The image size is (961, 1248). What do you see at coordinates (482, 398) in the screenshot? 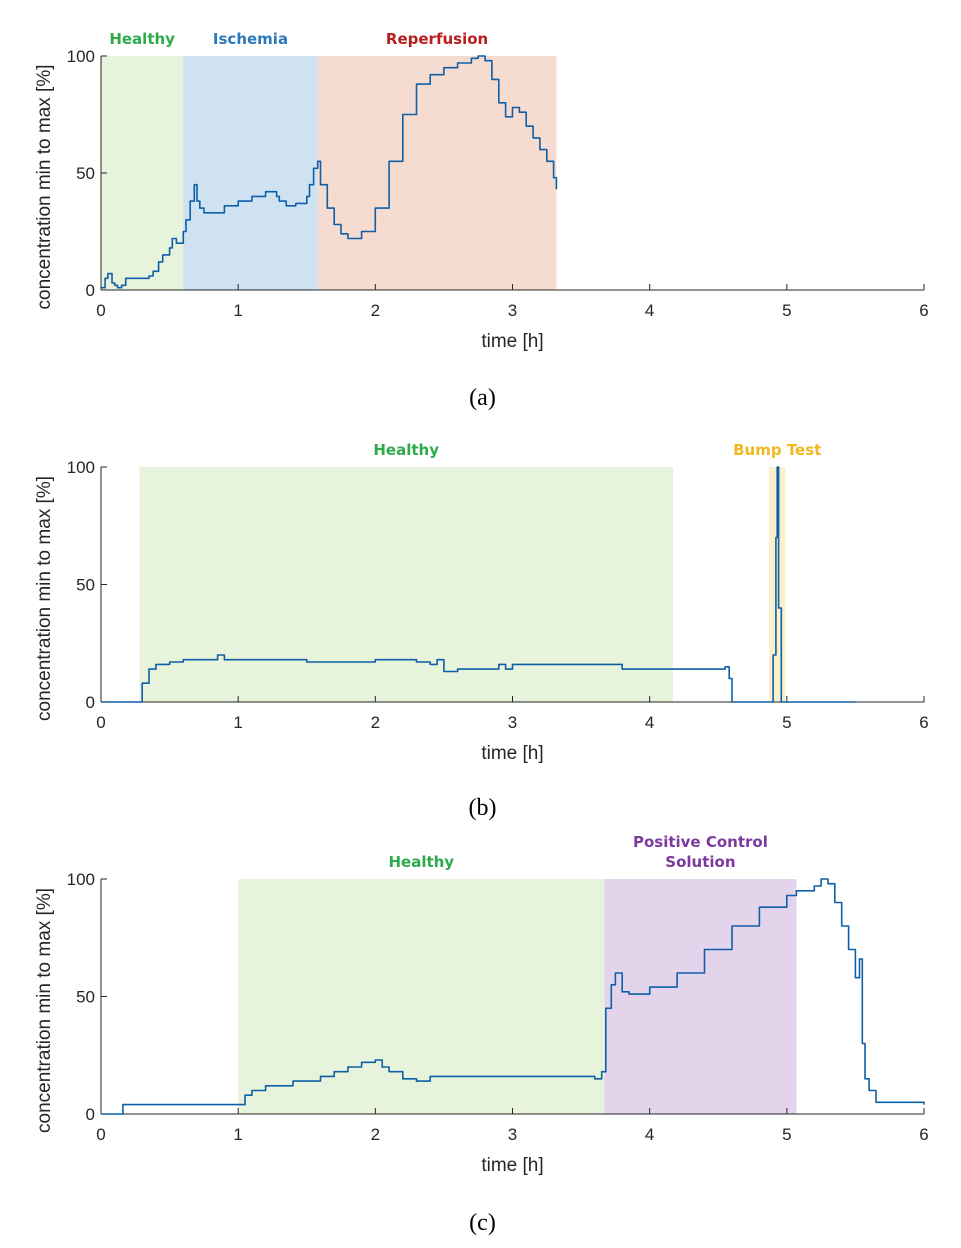
I see `panel-caption: (a)` at bounding box center [482, 398].